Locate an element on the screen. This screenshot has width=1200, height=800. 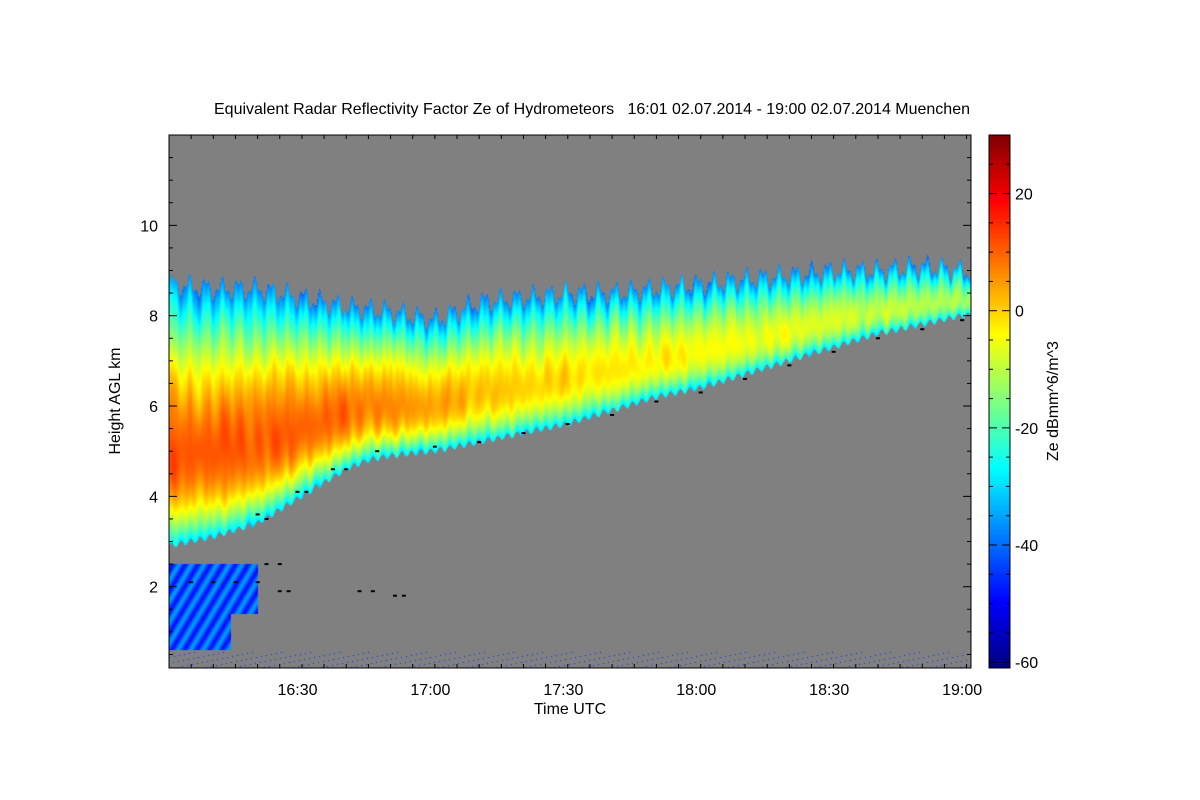
colorbar-fill is located at coordinates (999, 401).